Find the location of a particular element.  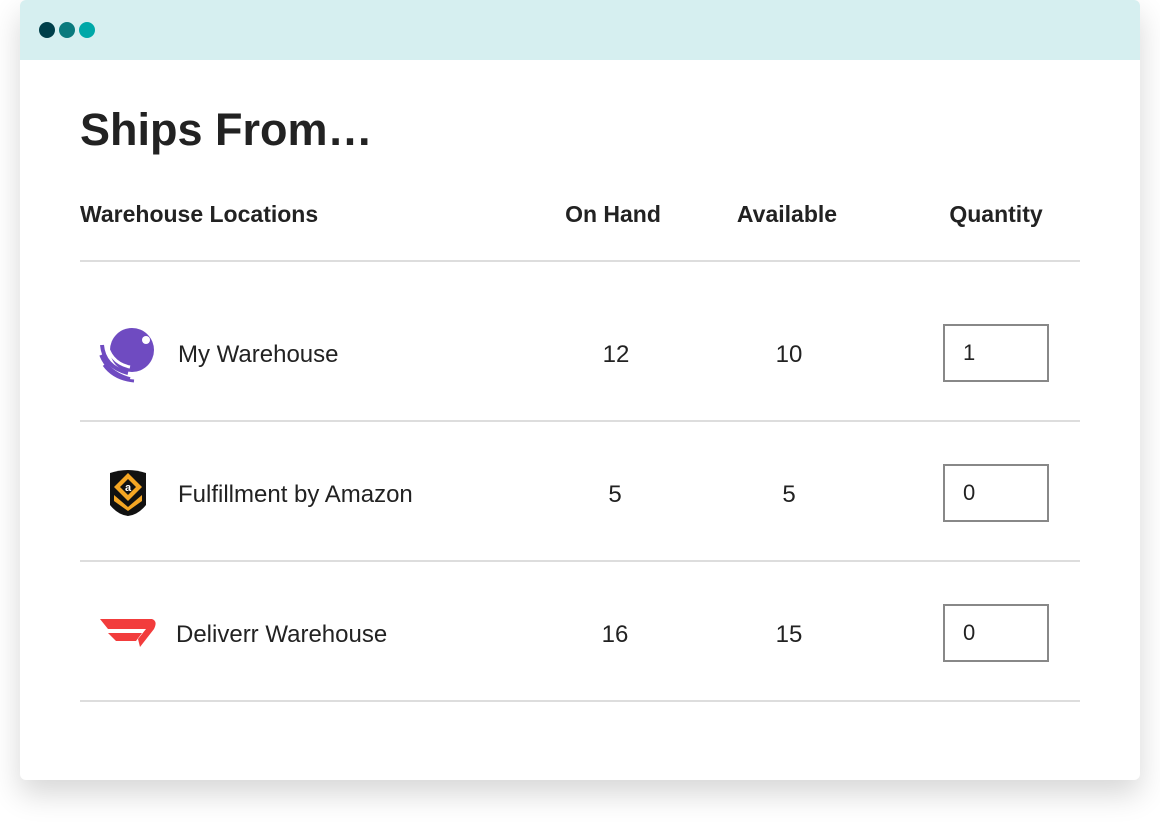

window-minimize-dot is located at coordinates (67, 30).